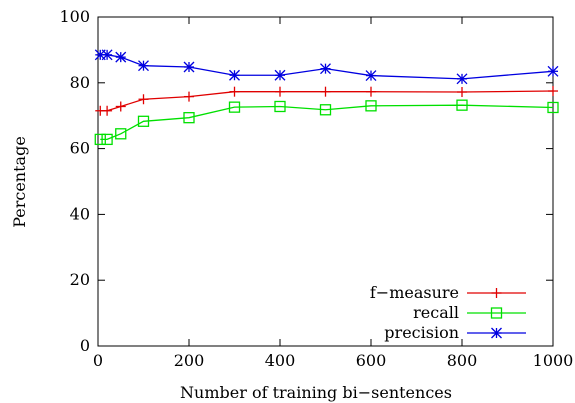  I want to click on x-tick-label: 600, so click(371, 360).